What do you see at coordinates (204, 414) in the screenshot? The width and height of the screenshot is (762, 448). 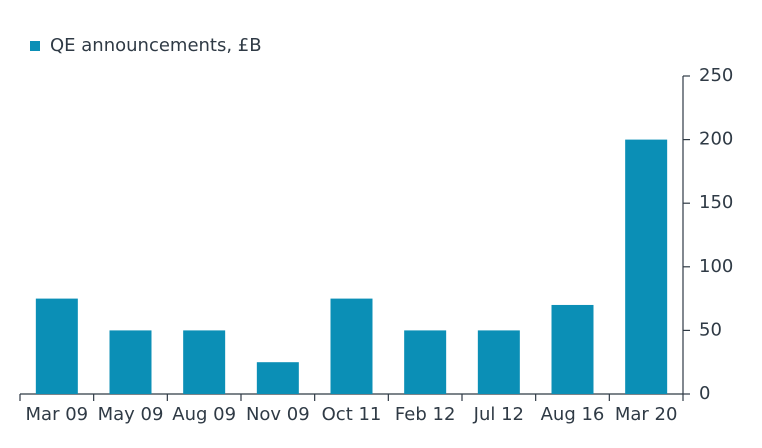 I see `x-tick-label: Aug 09` at bounding box center [204, 414].